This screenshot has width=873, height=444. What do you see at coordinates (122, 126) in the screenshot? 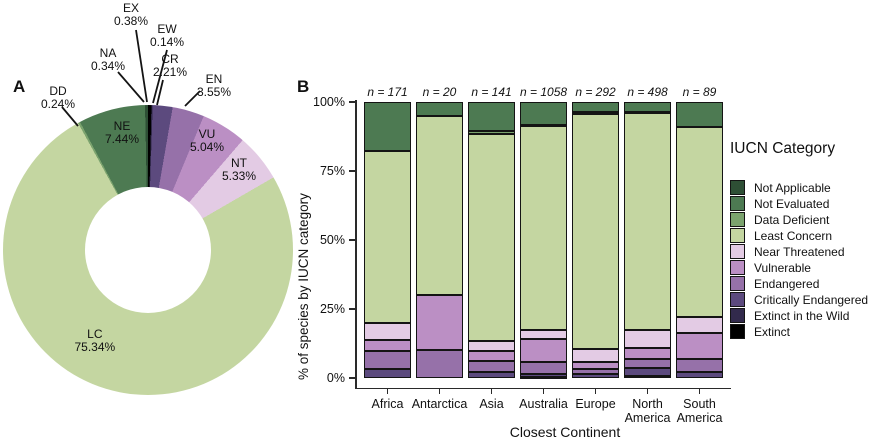
I see `donut-label-code: NE` at bounding box center [122, 126].